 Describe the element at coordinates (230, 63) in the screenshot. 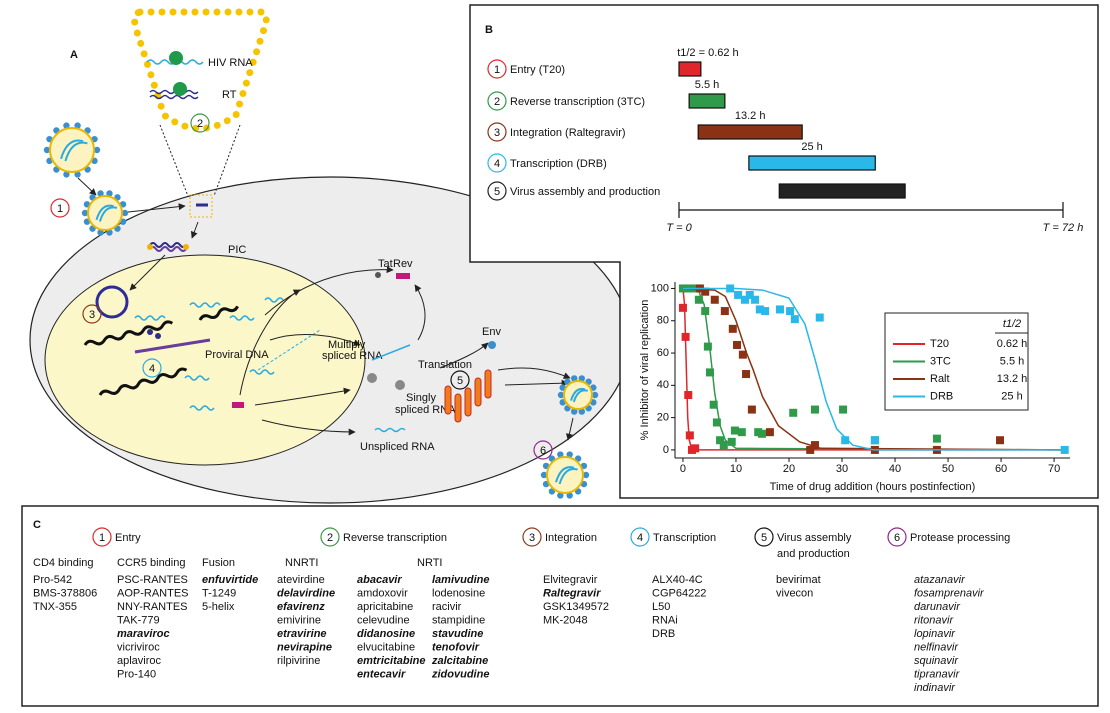

I see `label: HIV RNA` at that location.